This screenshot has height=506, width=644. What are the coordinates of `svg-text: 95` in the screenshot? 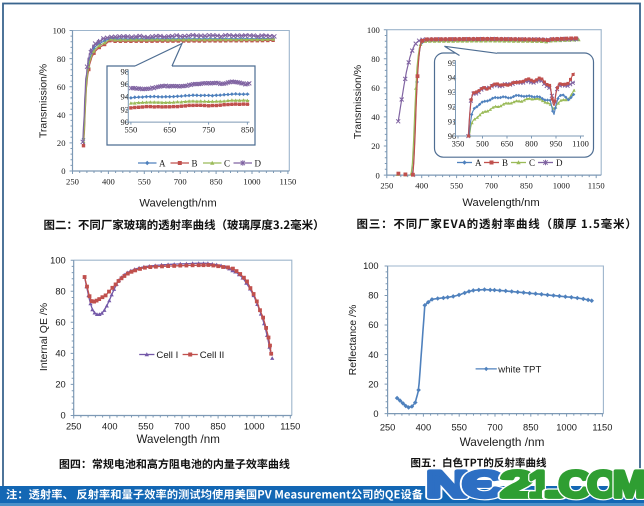 It's located at (452, 63).